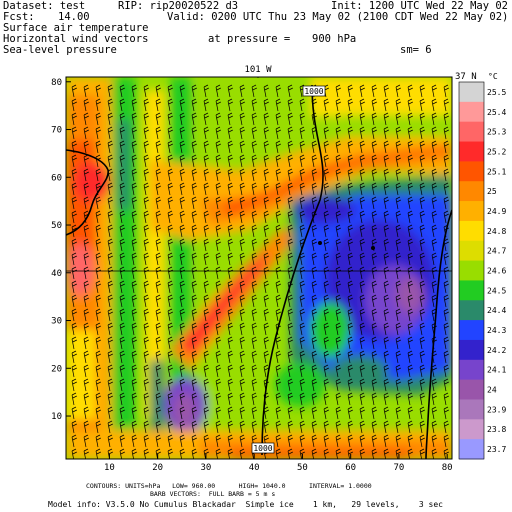  Describe the element at coordinates (313, 91) in the screenshot. I see `contour-label-top: 1000` at that location.